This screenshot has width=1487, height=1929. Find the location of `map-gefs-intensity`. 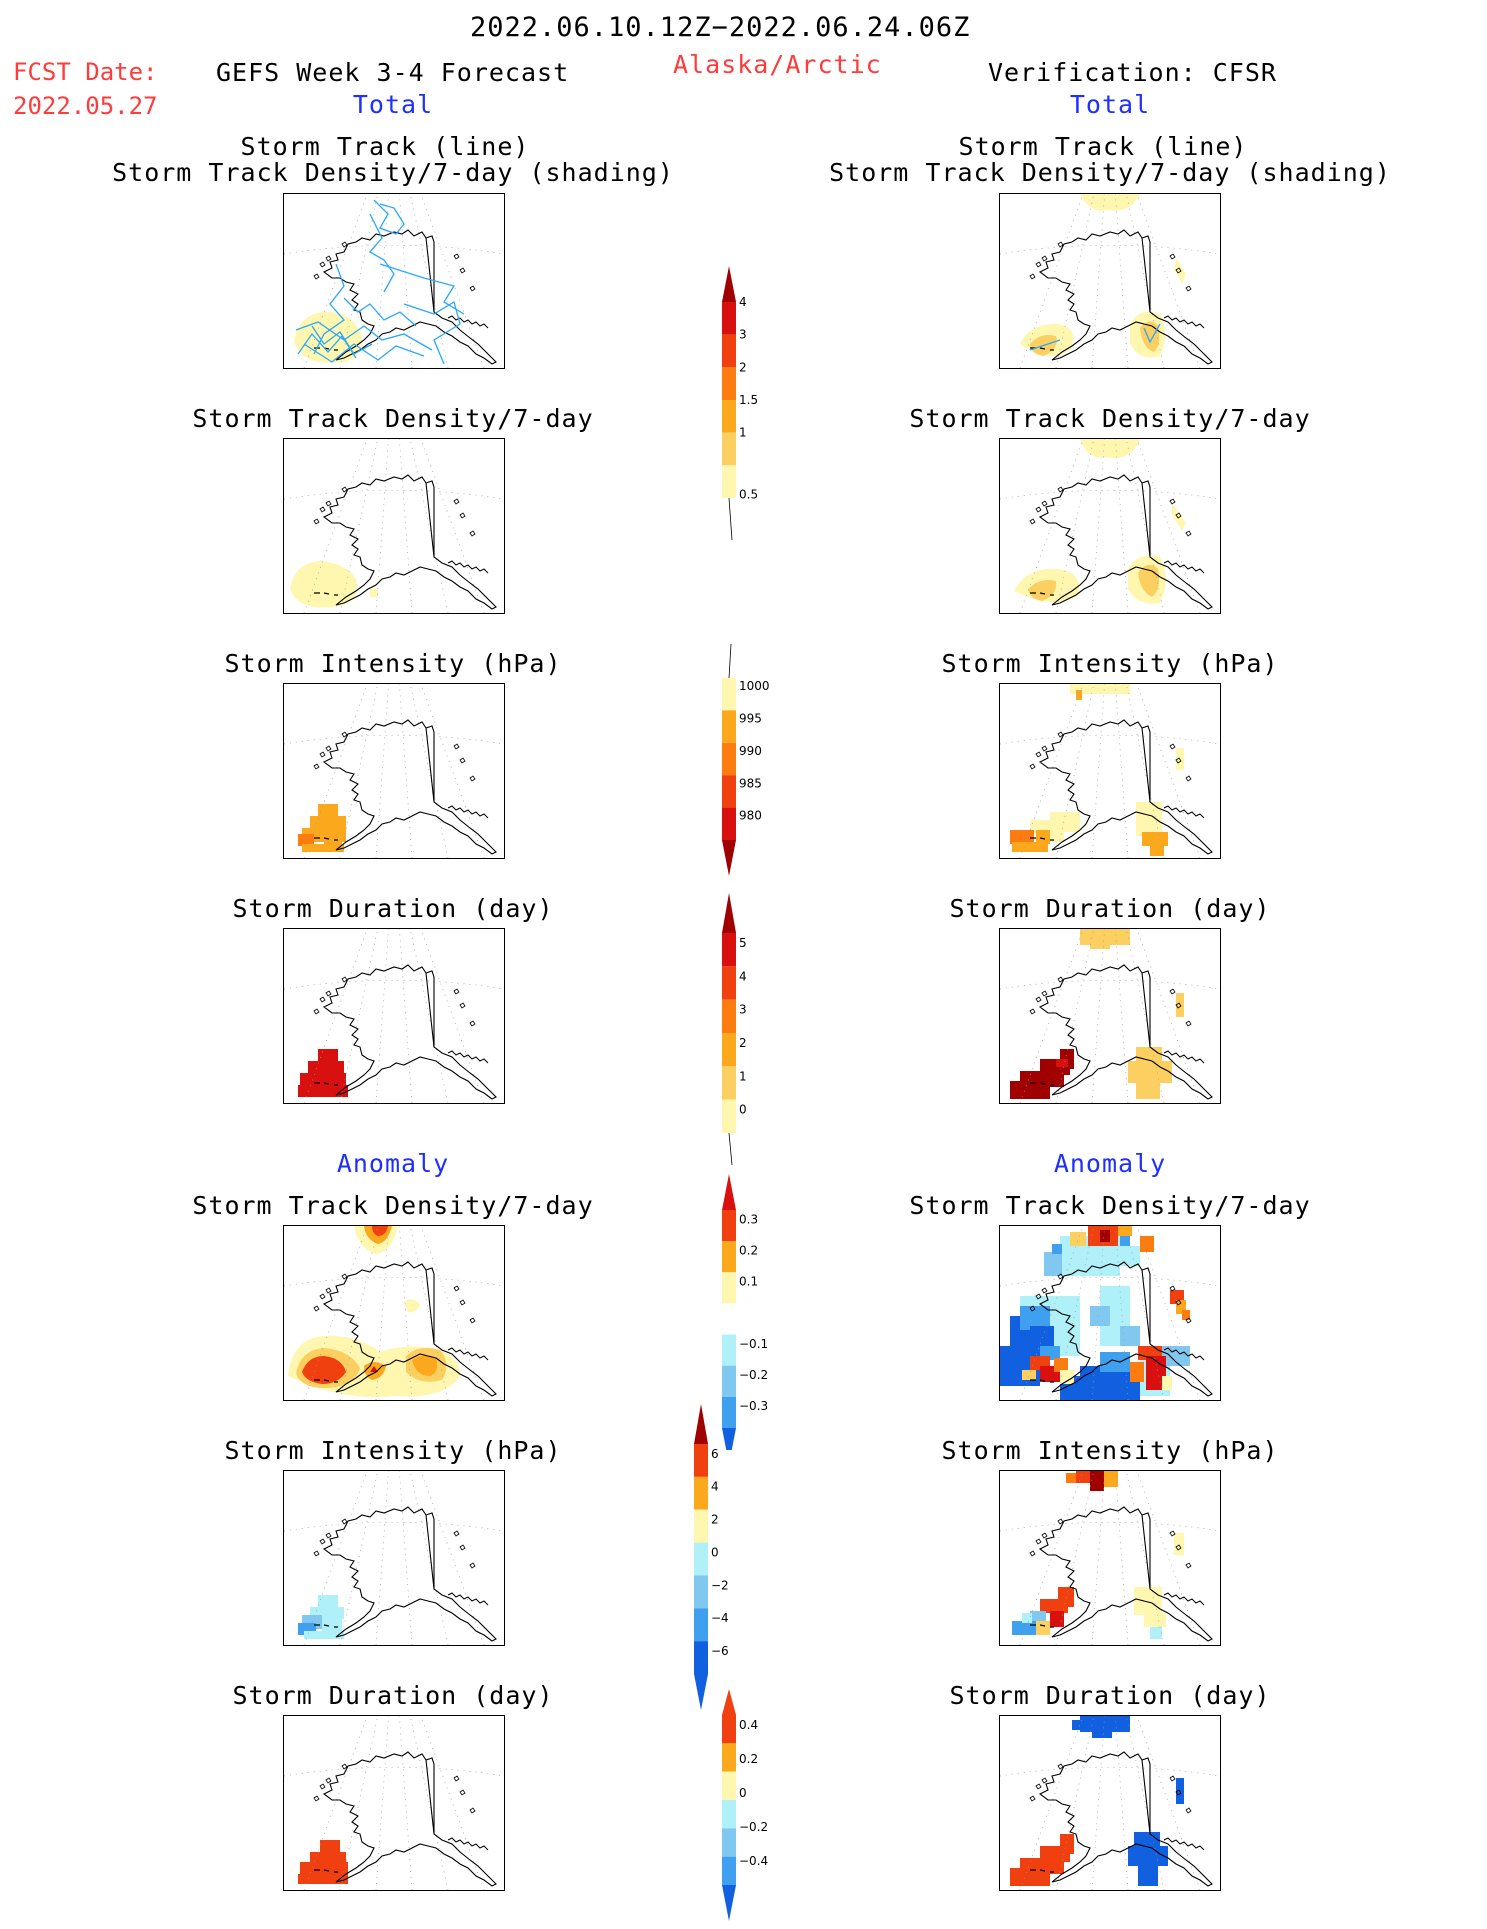

map-gefs-intensity is located at coordinates (394, 771).